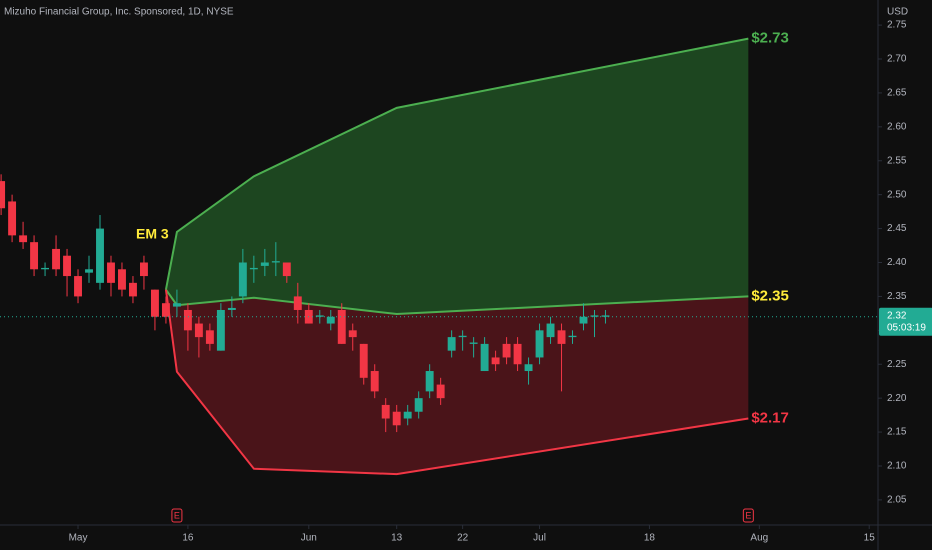  I want to click on y-tick-label: 2.25, so click(897, 364).